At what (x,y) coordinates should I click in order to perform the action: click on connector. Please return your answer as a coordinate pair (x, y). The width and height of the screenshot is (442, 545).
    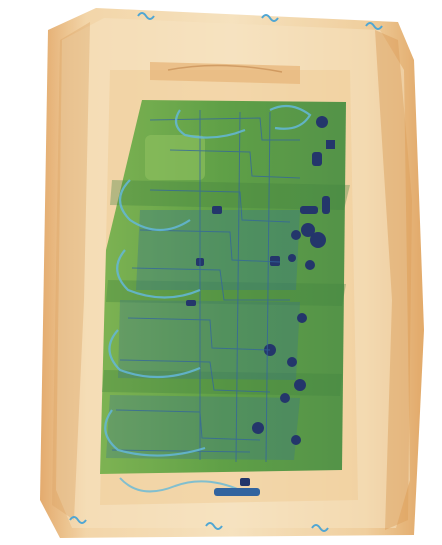
    Looking at the image, I should click on (189, 486).